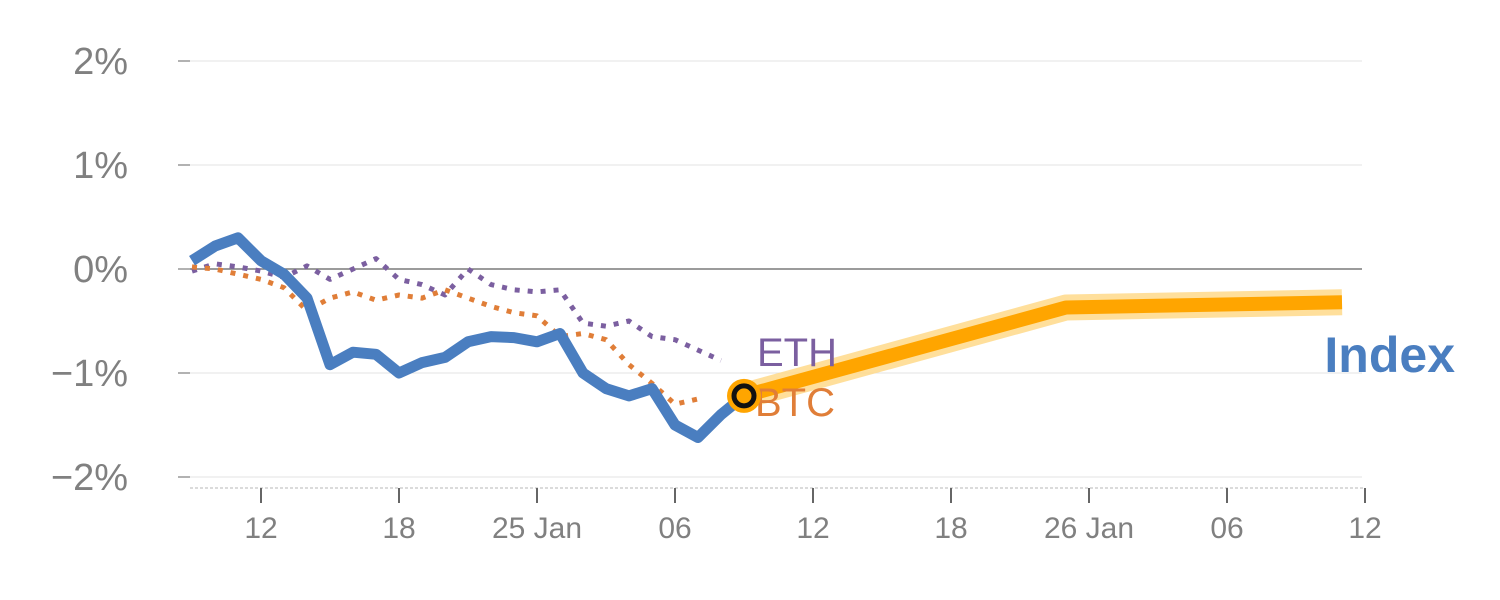 The height and width of the screenshot is (600, 1500). What do you see at coordinates (100, 166) in the screenshot?
I see `y-tick-label: 1%` at bounding box center [100, 166].